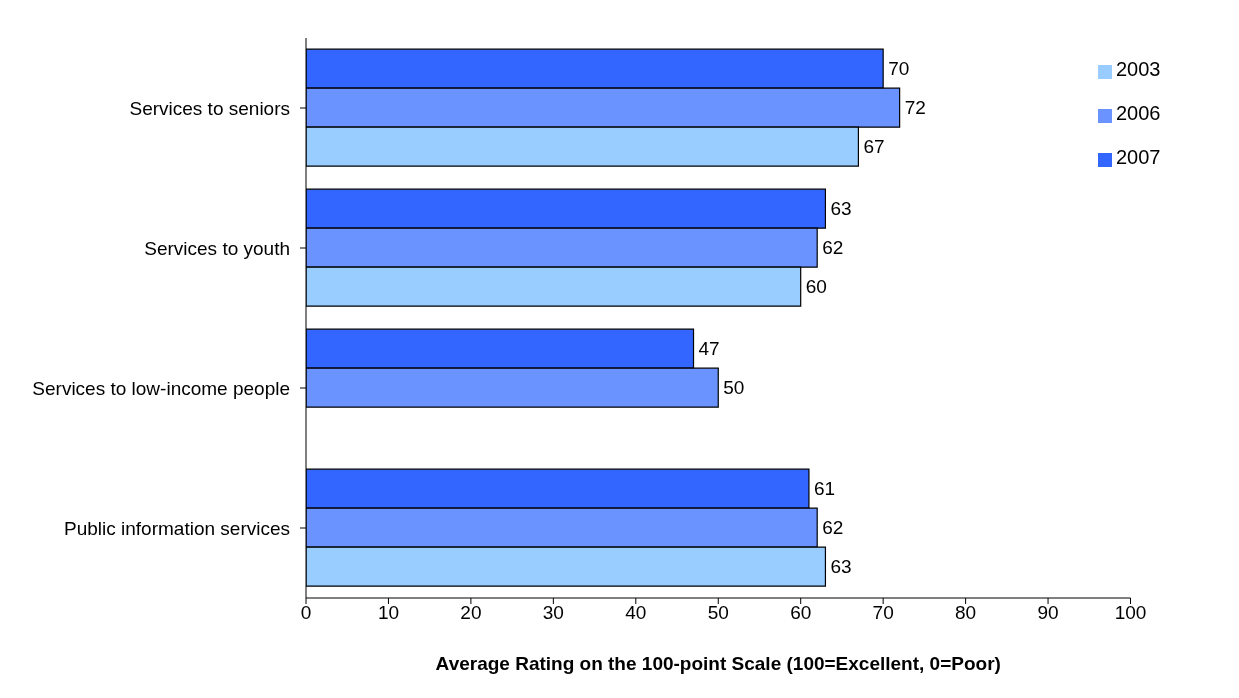  I want to click on data-label: 70, so click(899, 69).